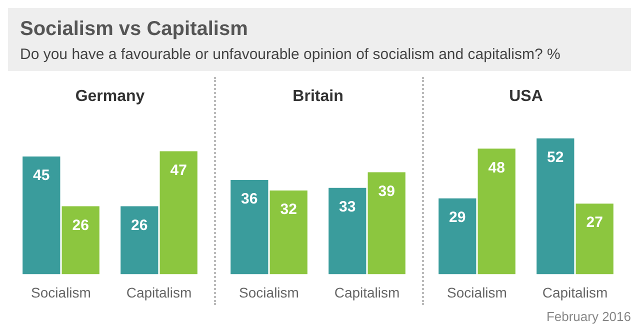 This screenshot has height=332, width=639. Describe the element at coordinates (249, 199) in the screenshot. I see `data-label: 36` at that location.